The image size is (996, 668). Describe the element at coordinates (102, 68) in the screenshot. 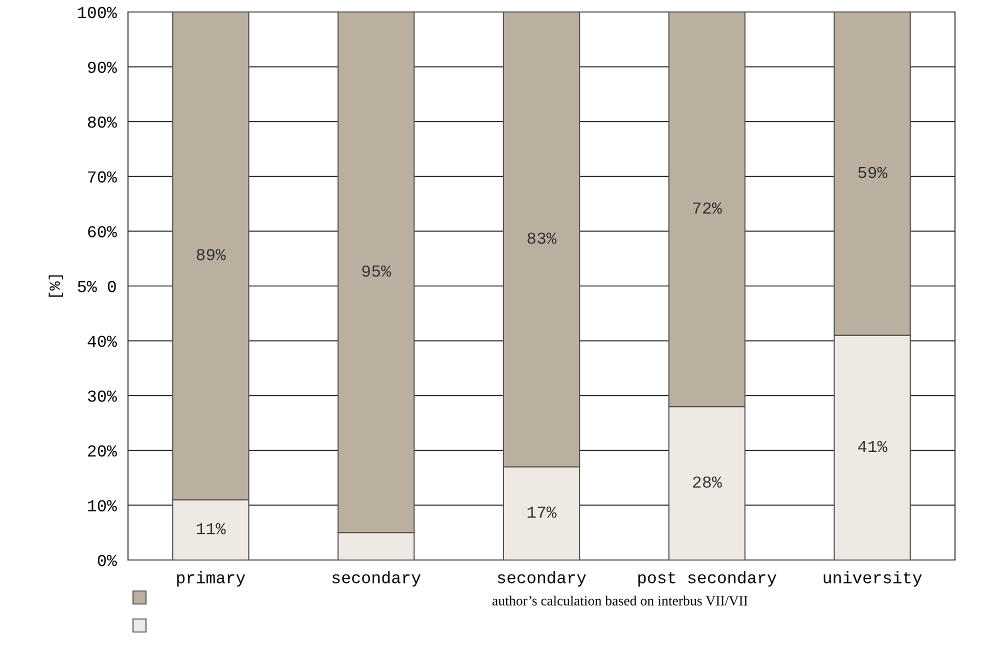

I see `y-tick-label: 90%` at that location.